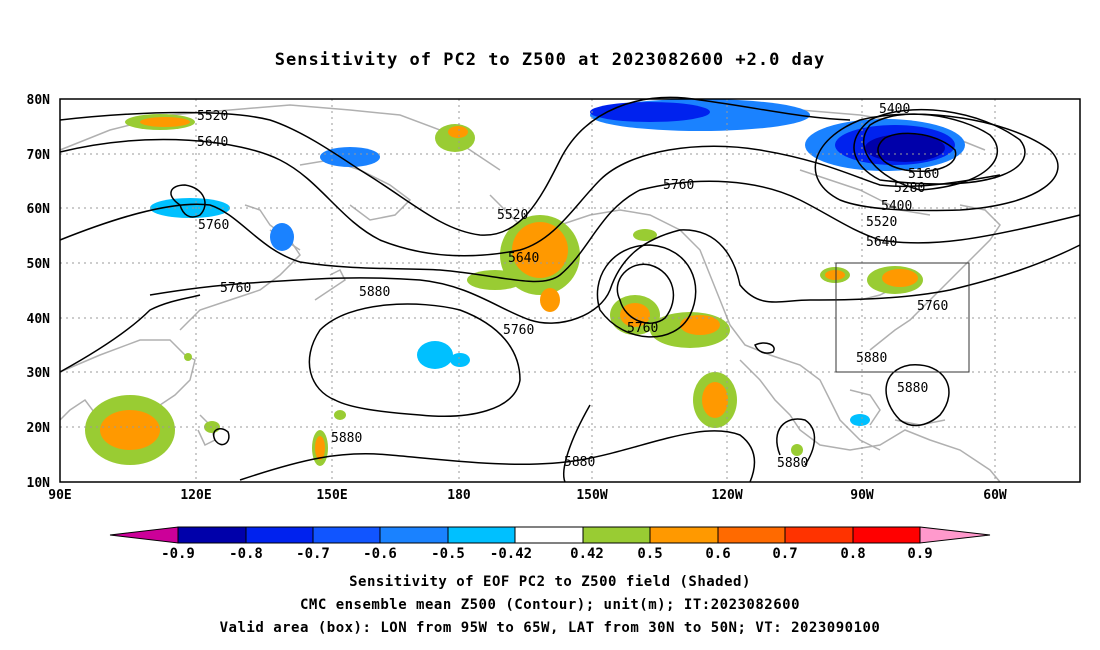 The width and height of the screenshot is (1100, 650). I want to click on colorbar-label: -0.8, so click(246, 554).